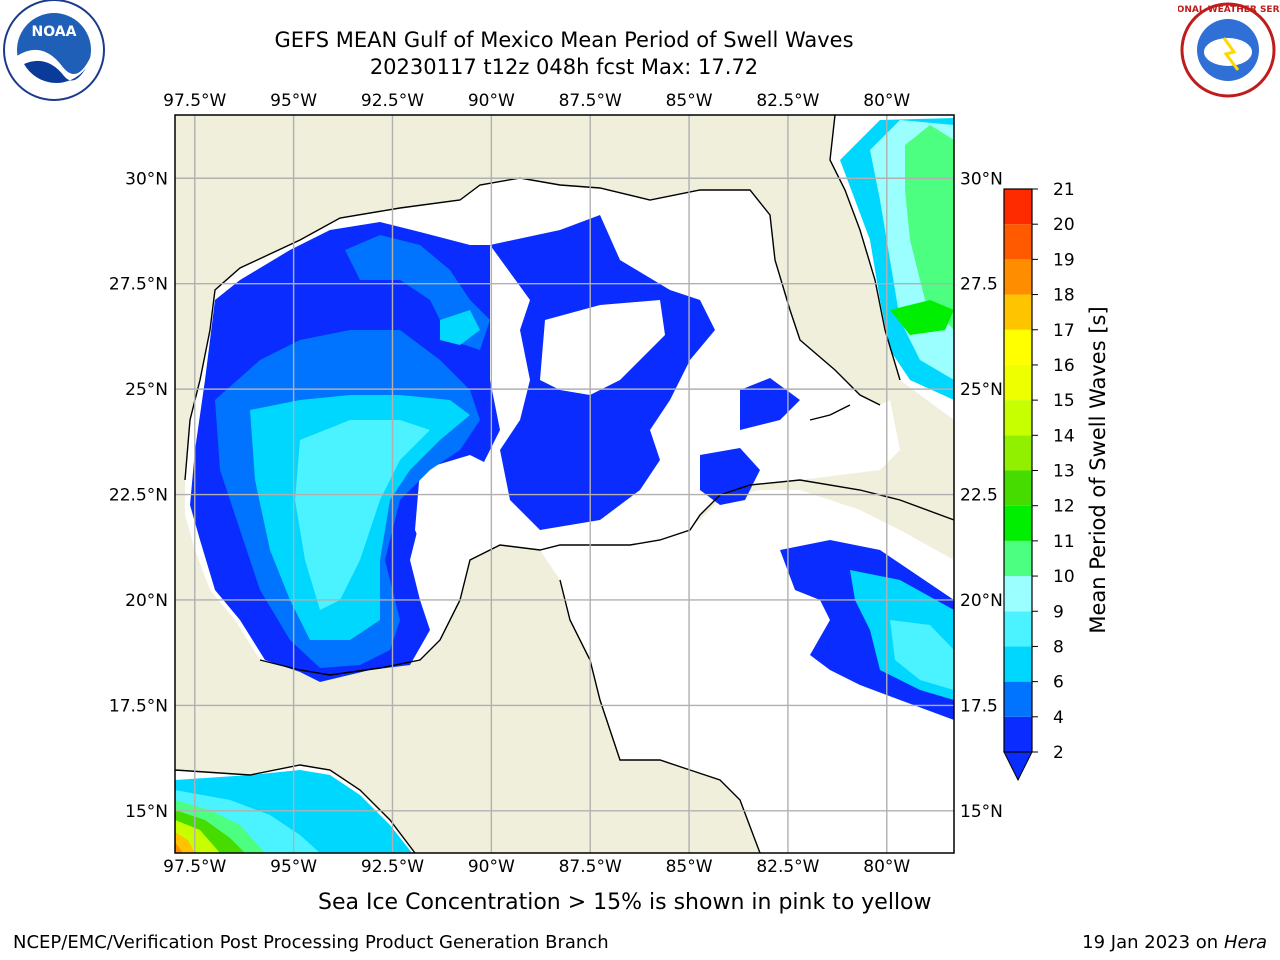 This screenshot has width=1280, height=960. I want to click on colorbar-tick-label: 9, so click(1058, 612).